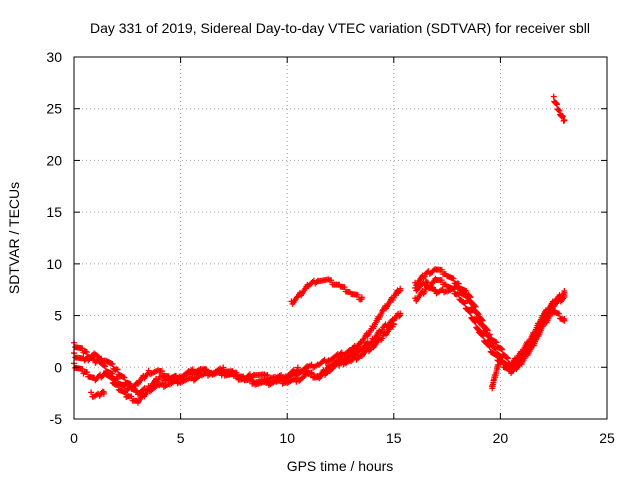 Image resolution: width=640 pixels, height=480 pixels. I want to click on y-tick-label: -5, so click(56, 419).